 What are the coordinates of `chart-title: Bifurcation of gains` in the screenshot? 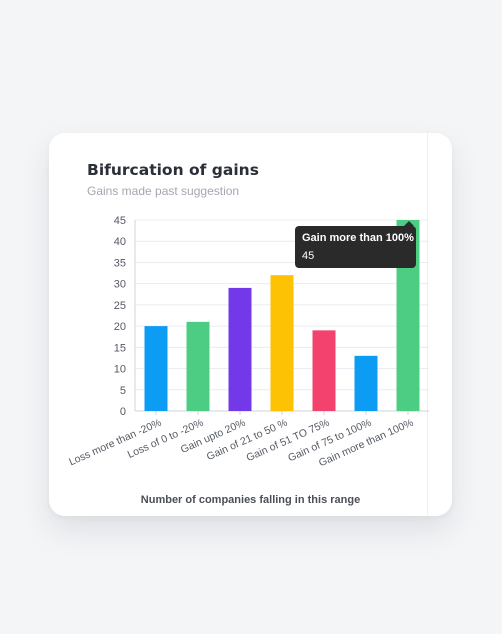 It's located at (173, 170).